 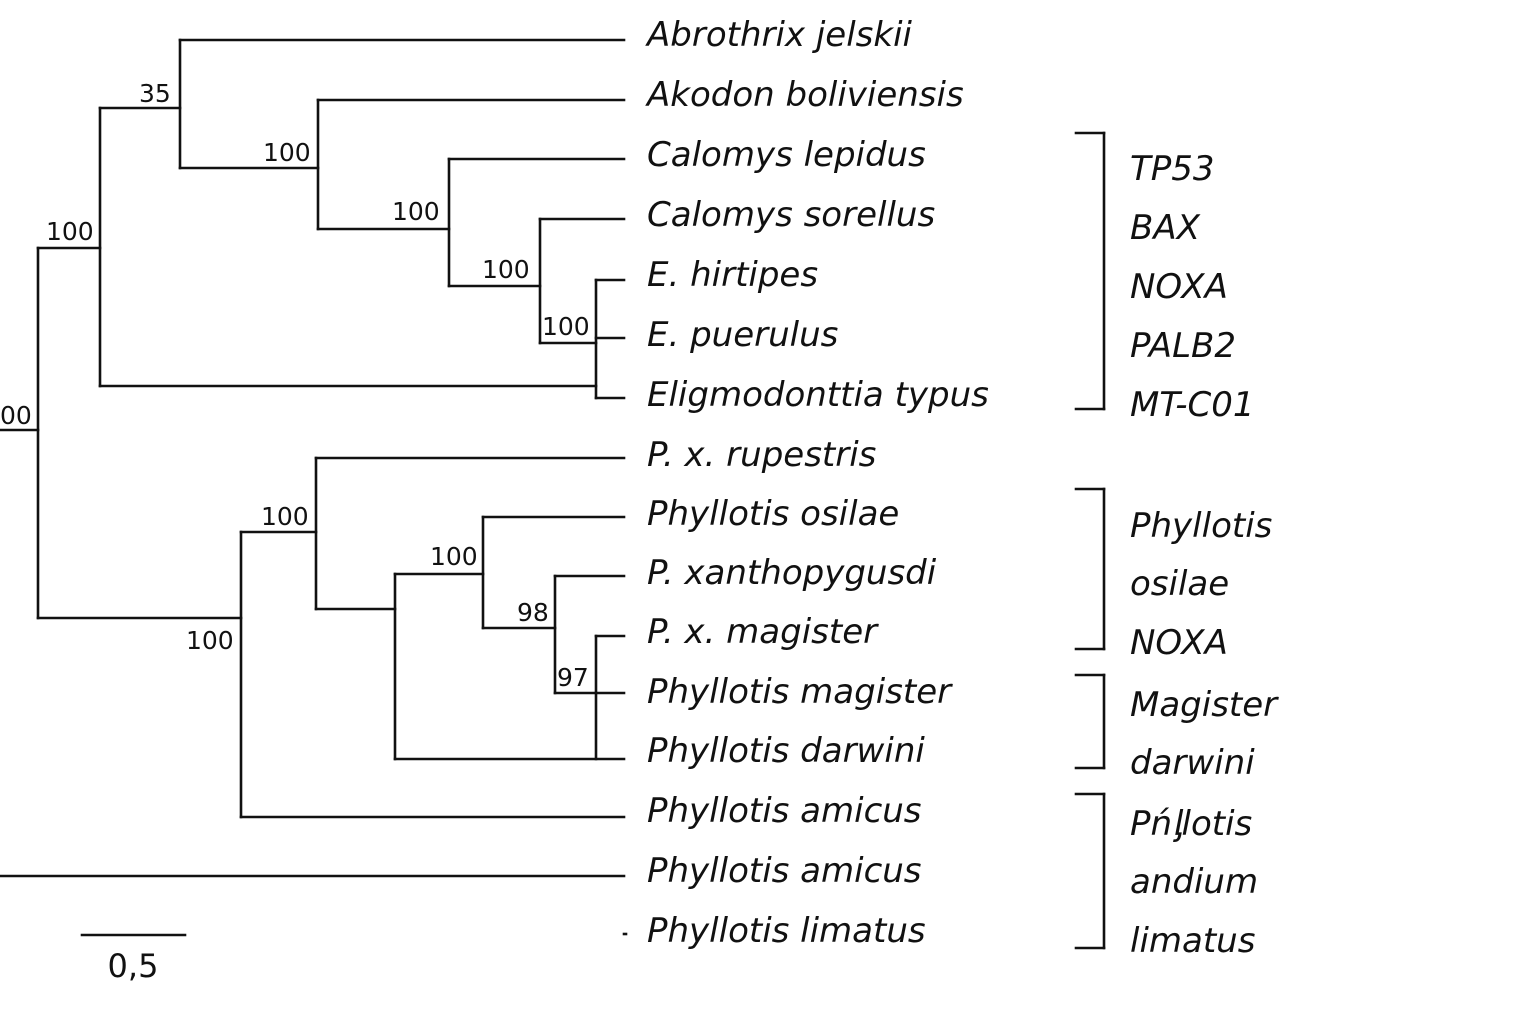 What do you see at coordinates (1192, 763) in the screenshot?
I see `group-label: darwini` at bounding box center [1192, 763].